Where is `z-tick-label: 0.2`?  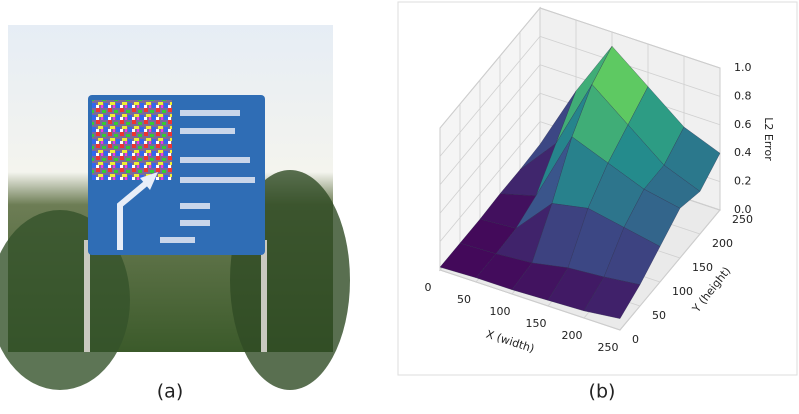
z-tick-label: 0.2 is located at coordinates (743, 181).